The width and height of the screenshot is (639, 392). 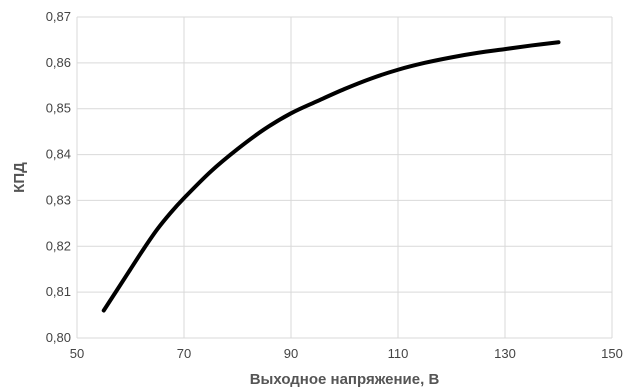 What do you see at coordinates (58, 337) in the screenshot?
I see `y-tick-label: 0,80` at bounding box center [58, 337].